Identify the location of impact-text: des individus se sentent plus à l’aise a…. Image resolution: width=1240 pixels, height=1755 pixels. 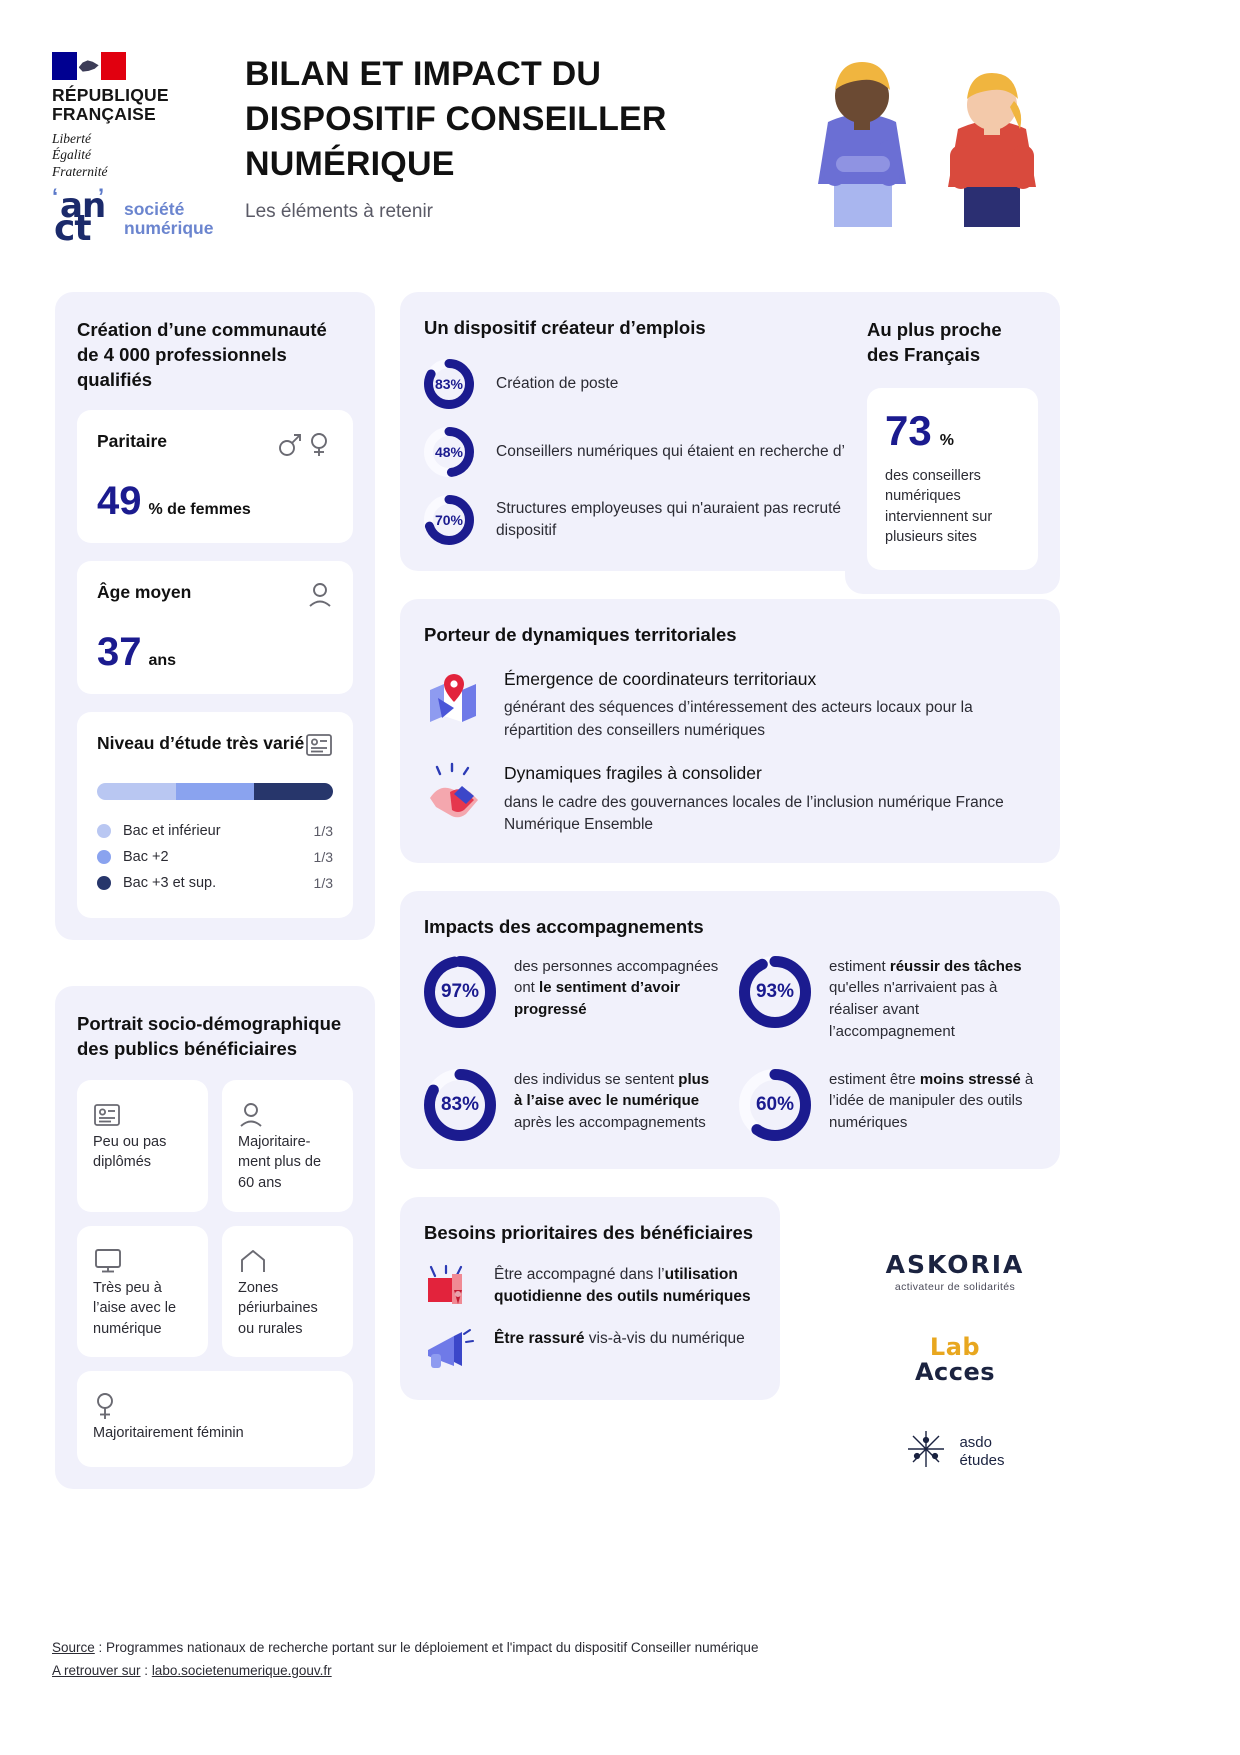
(612, 1101).